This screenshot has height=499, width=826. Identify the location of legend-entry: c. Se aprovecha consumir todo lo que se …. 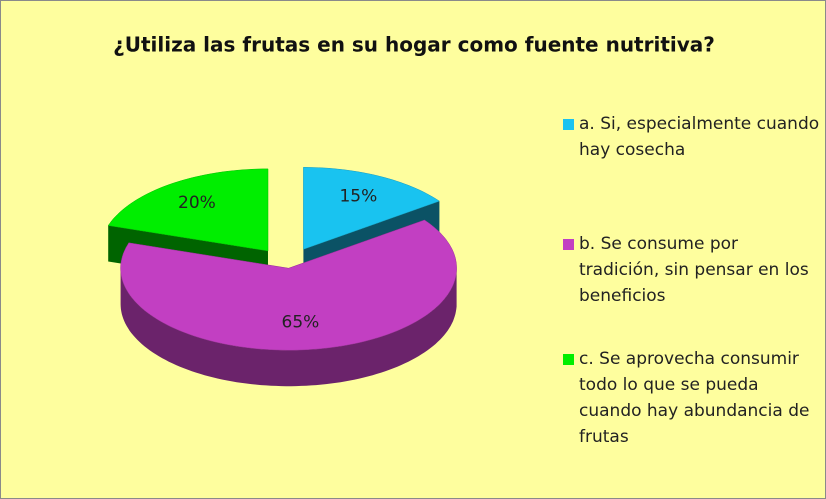
(692, 398).